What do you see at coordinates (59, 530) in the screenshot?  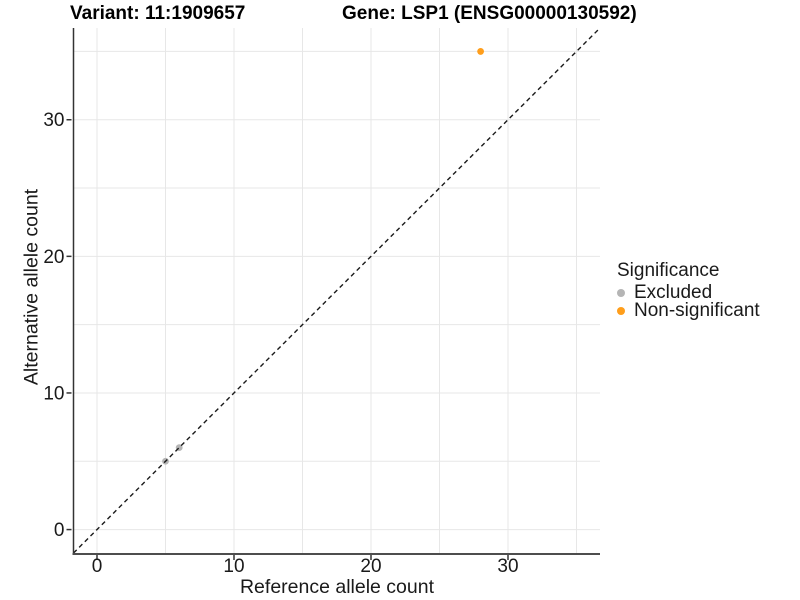 I see `y-tick-label: 0` at bounding box center [59, 530].